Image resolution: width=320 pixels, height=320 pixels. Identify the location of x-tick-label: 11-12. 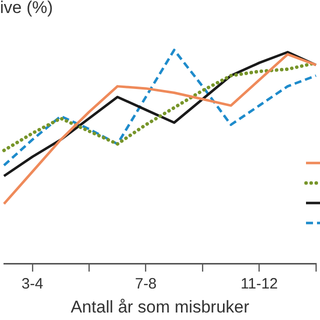
(259, 284).